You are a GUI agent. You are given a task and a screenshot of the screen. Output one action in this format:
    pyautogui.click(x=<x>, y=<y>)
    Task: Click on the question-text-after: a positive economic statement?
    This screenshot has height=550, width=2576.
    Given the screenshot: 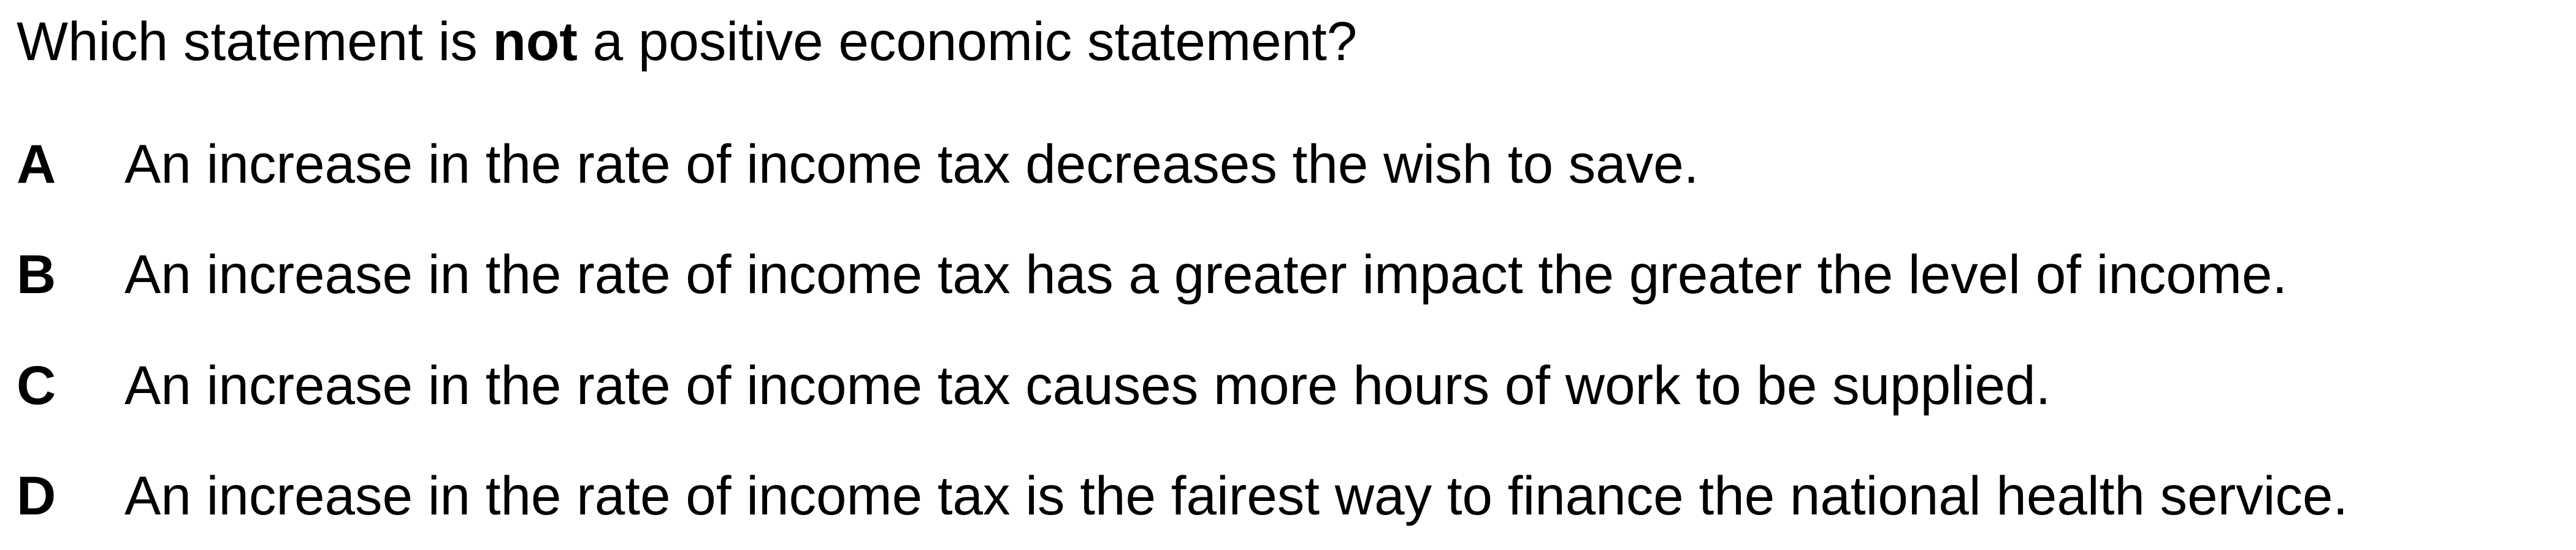 What is the action you would take?
    pyautogui.click(x=967, y=41)
    